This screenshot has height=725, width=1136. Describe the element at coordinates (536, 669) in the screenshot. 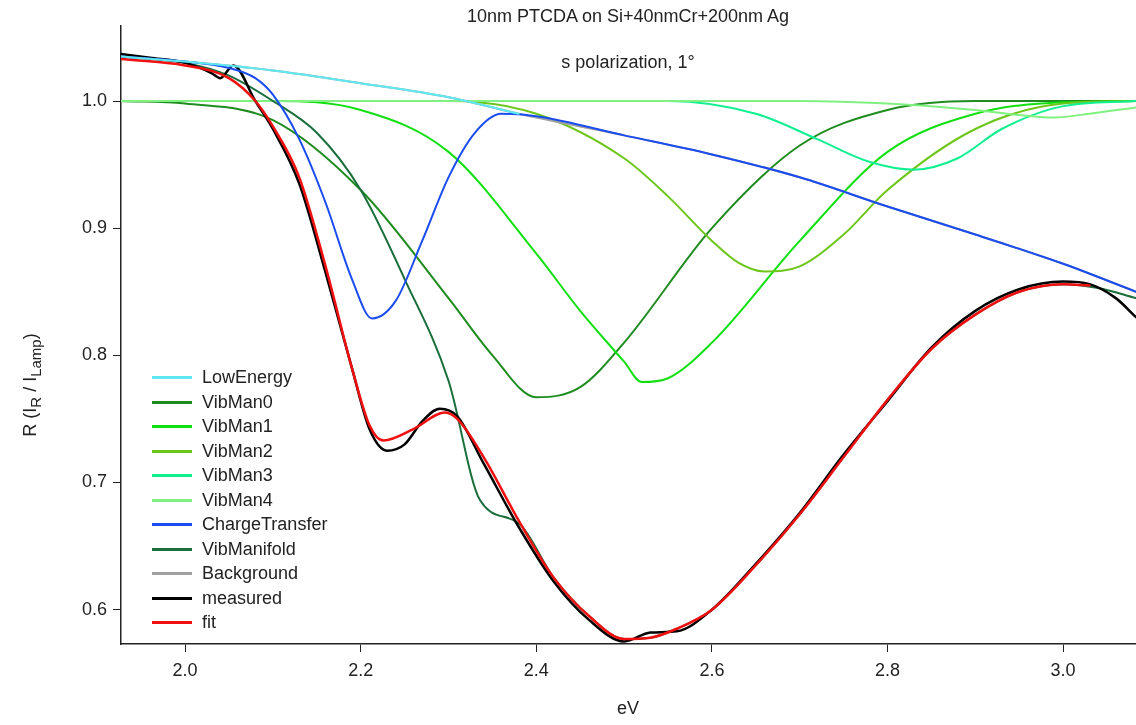

I see `x-tick-label: 2.4` at that location.